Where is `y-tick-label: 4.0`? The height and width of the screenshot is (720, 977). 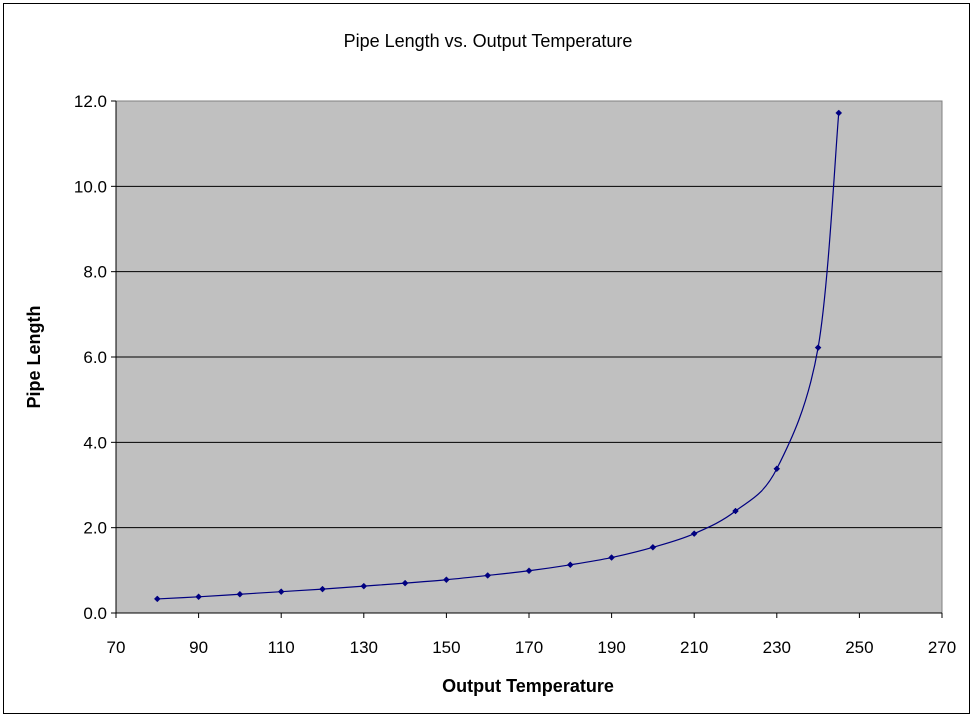 y-tick-label: 4.0 is located at coordinates (95, 442).